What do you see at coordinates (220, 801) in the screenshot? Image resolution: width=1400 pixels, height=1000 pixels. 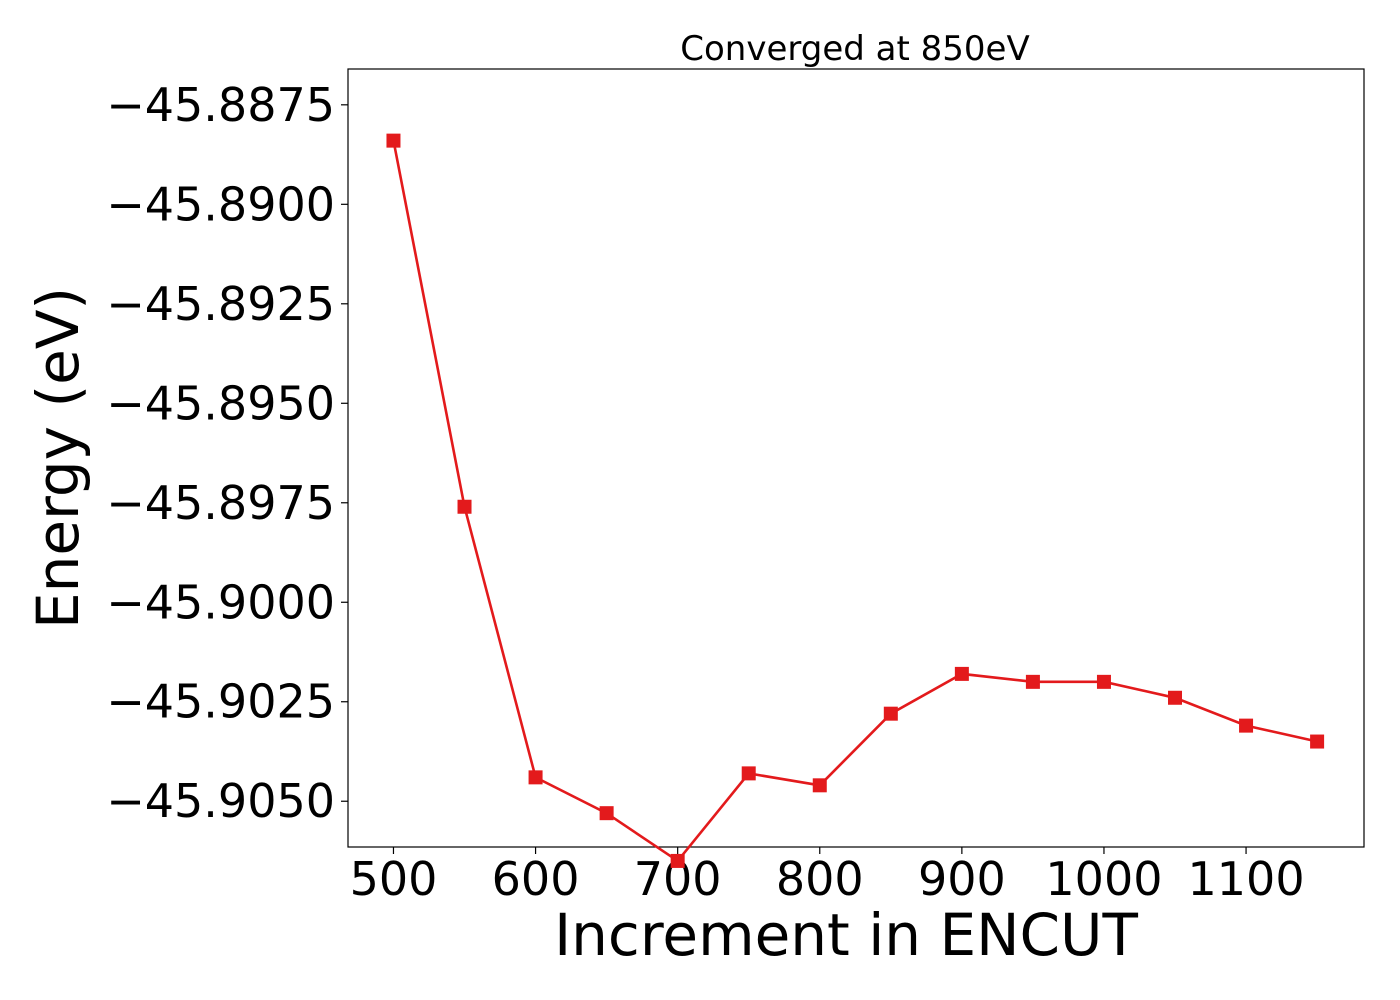 I see `y-tick-label: −45.9050` at bounding box center [220, 801].